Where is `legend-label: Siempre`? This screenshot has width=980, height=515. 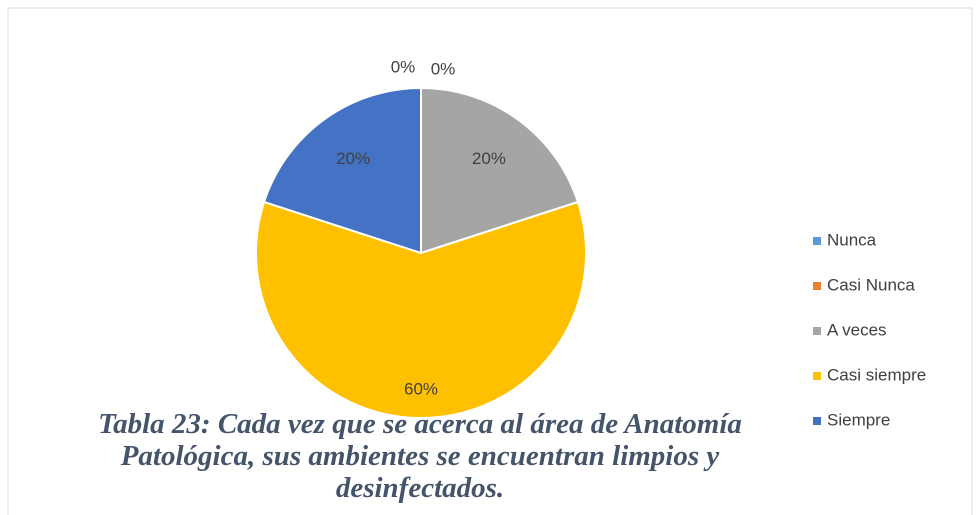
legend-label: Siempre is located at coordinates (858, 419).